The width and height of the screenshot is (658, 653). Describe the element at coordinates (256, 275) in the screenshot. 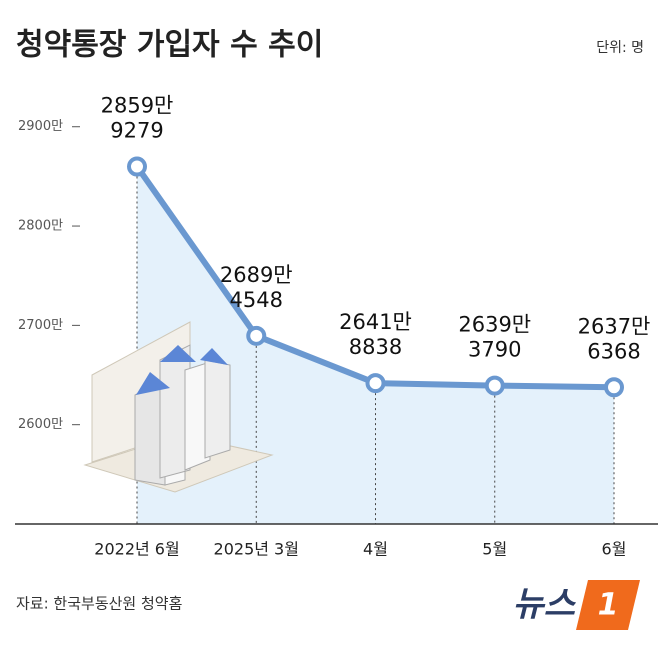

I see `value-label: 2689만` at that location.